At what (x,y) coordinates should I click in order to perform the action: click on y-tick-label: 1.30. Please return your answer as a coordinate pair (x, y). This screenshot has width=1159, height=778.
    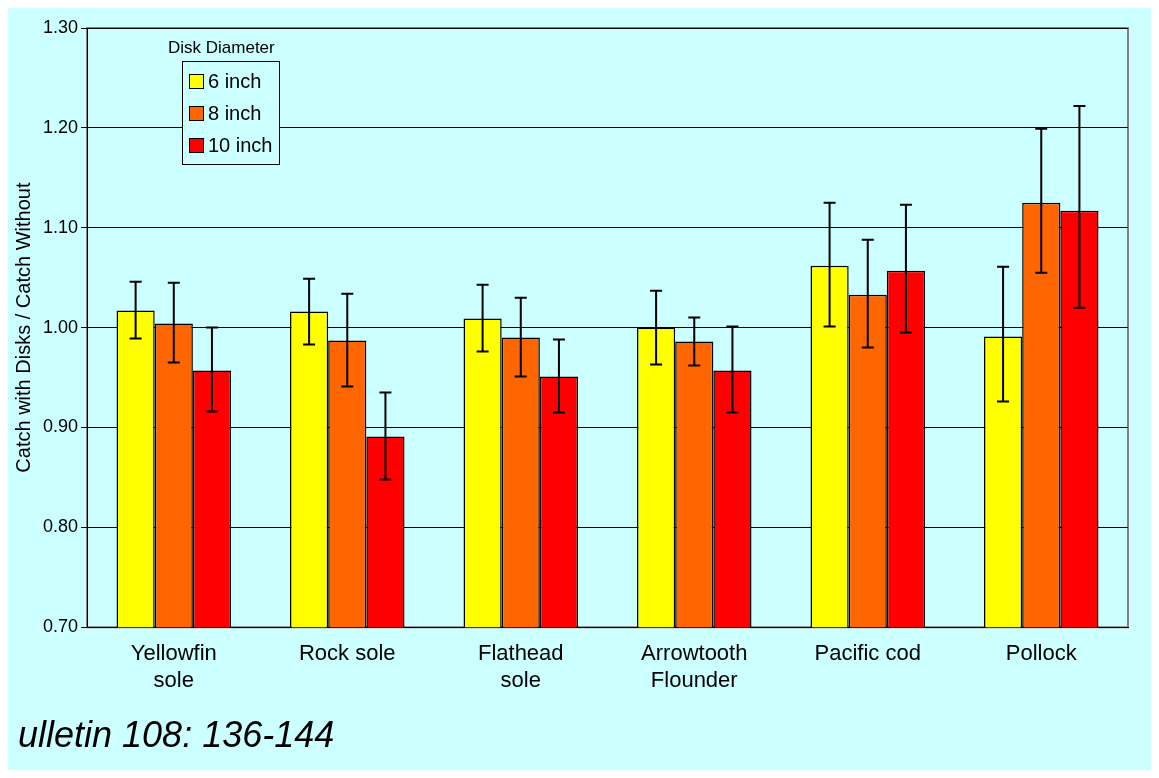
    Looking at the image, I should click on (60, 26).